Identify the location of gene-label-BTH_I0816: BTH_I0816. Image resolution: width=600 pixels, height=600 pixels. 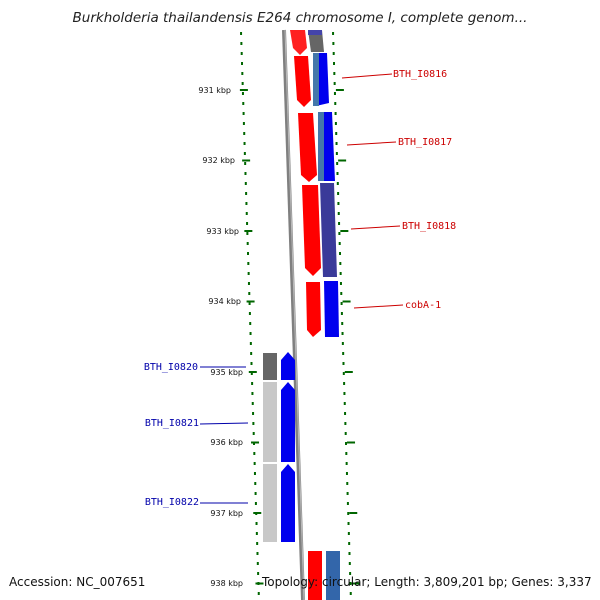
(420, 74).